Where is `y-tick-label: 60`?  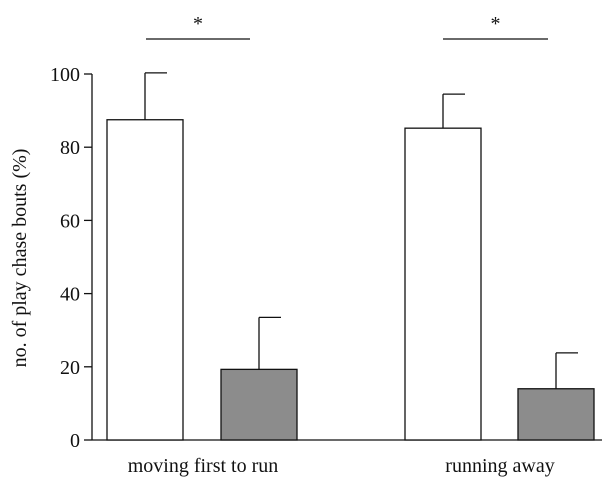 y-tick-label: 60 is located at coordinates (70, 221).